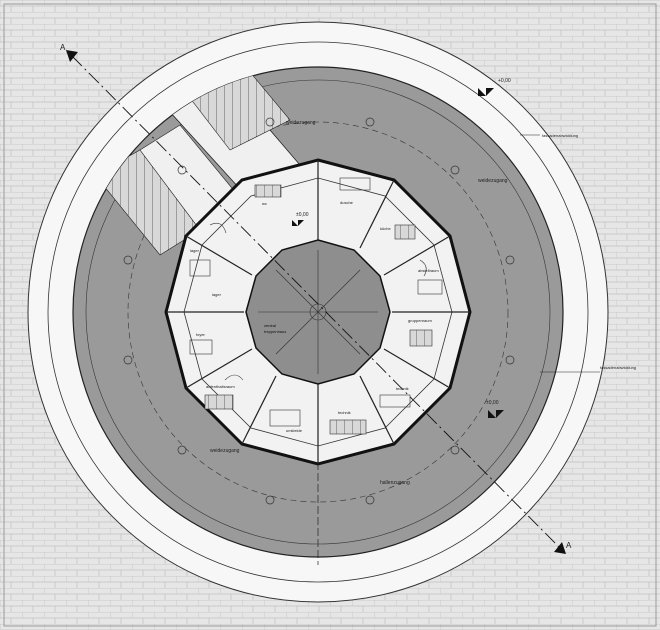 Image resolution: width=660 pixels, height=630 pixels. I want to click on room-label: gruppenraum, so click(420, 320).